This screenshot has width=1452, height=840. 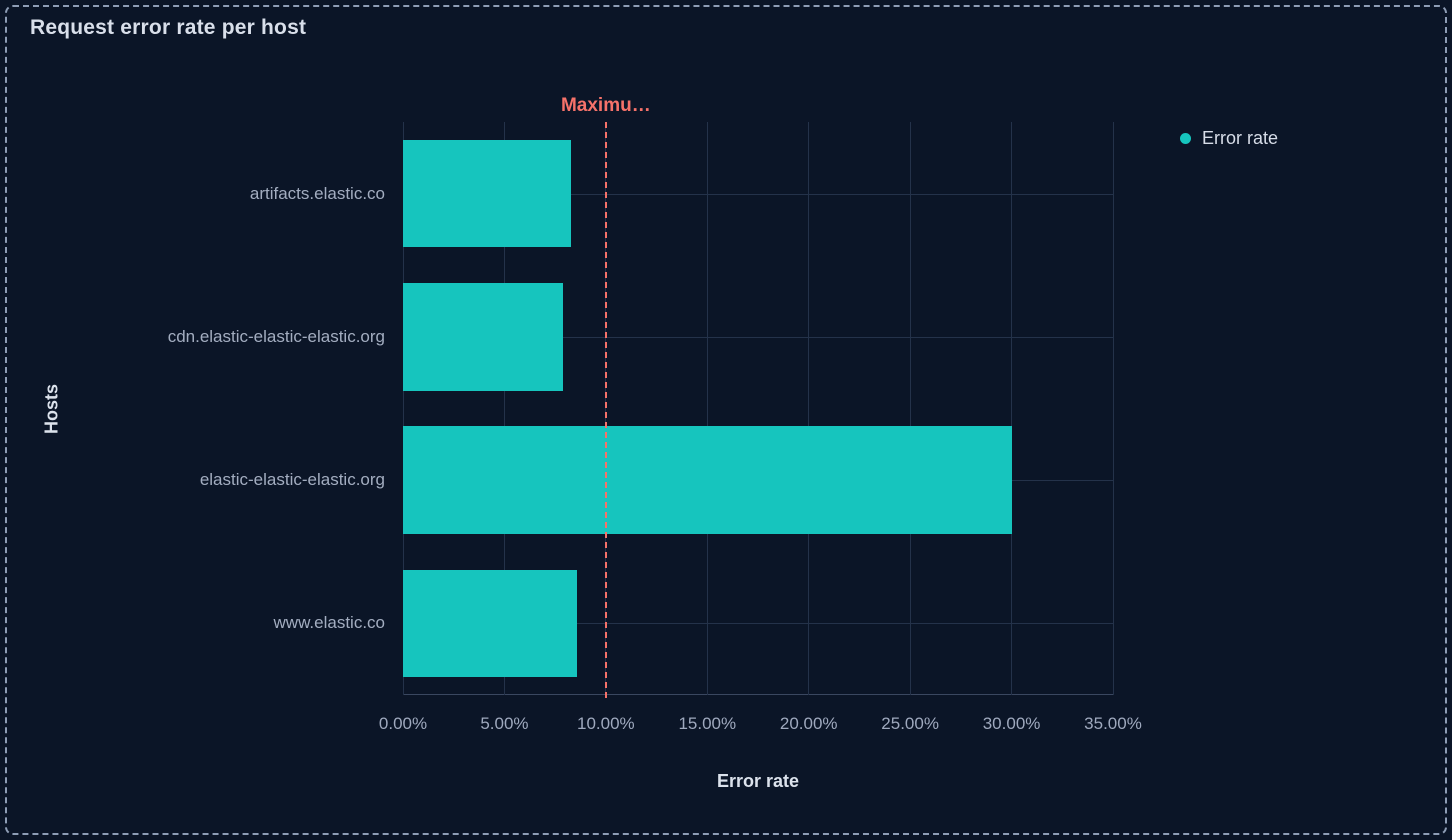 What do you see at coordinates (276, 336) in the screenshot?
I see `y-axis-category-label: cdn.elastic-elastic-elastic.org` at bounding box center [276, 336].